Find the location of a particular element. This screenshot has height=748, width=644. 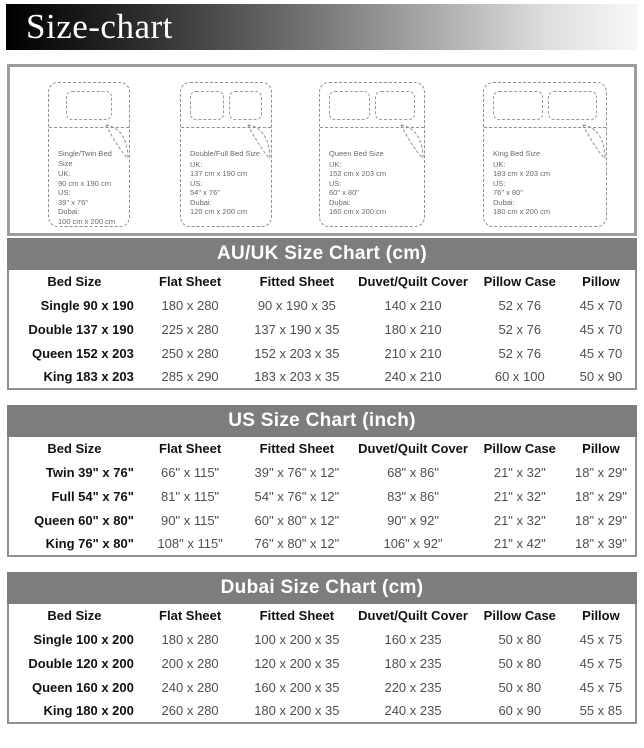

bed-size-cell: Double 120 x 200 is located at coordinates (81, 663).